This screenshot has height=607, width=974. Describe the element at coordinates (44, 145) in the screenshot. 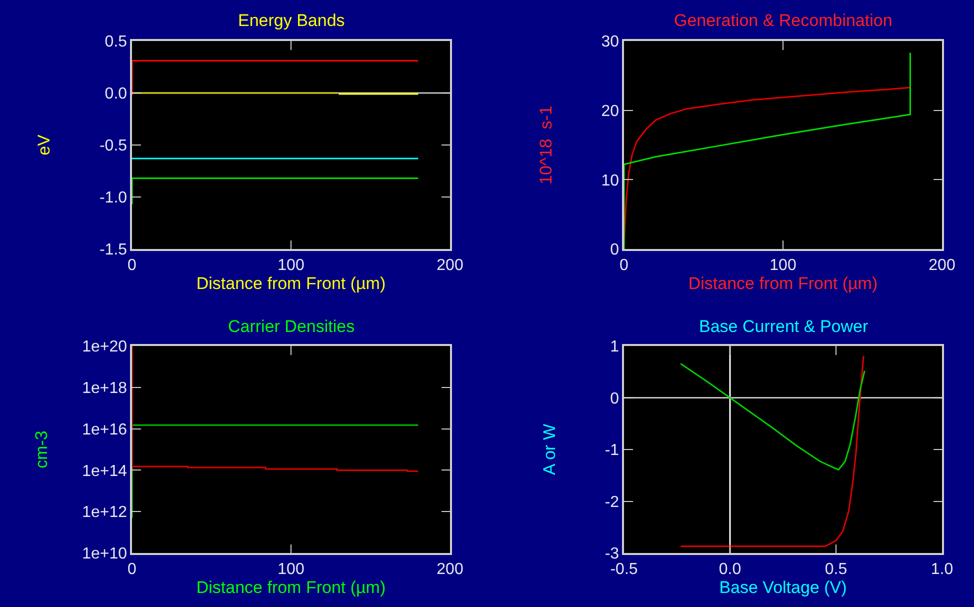

I see `y-axis-title: eV` at that location.